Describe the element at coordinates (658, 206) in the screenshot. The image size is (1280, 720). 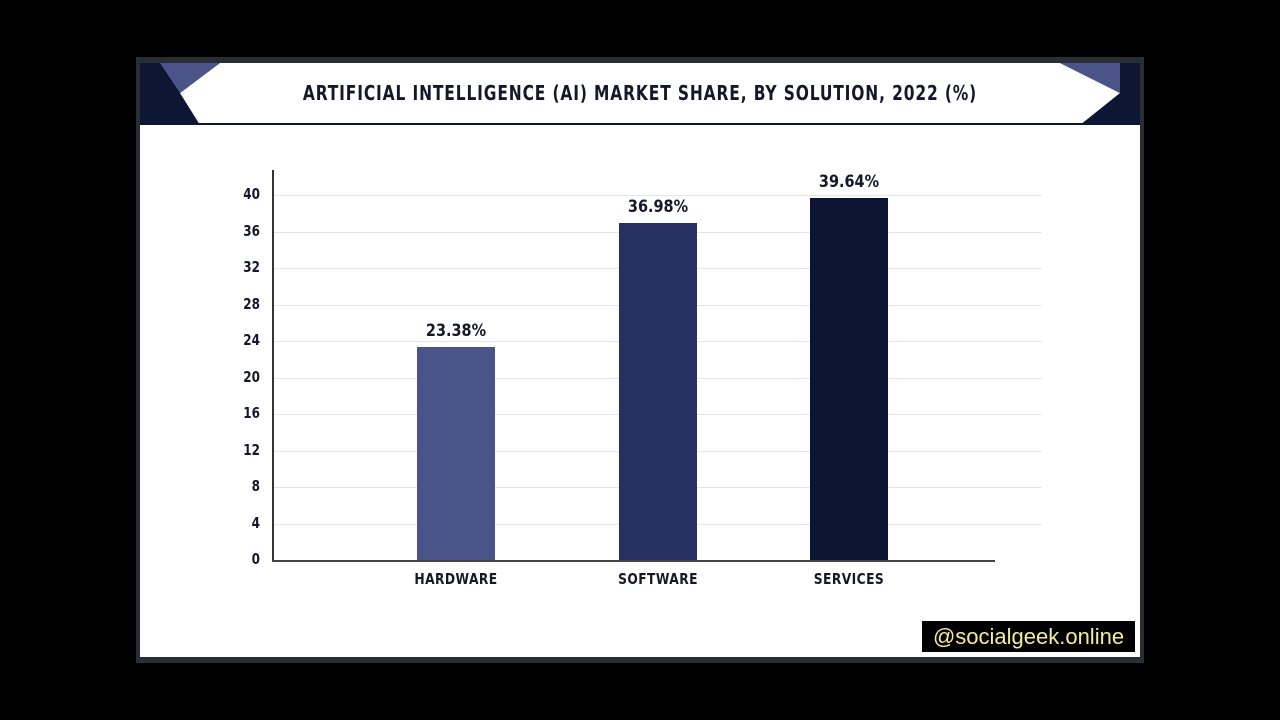
I see `bar-value-label: 36.98%` at that location.